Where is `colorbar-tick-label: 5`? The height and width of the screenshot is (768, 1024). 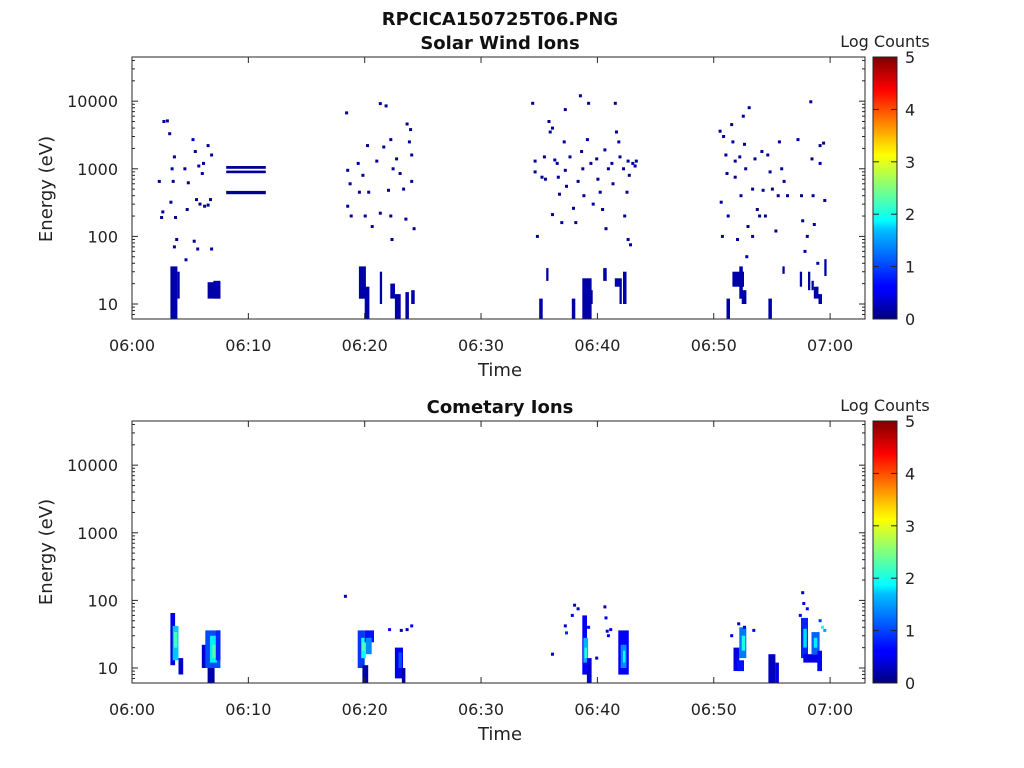
colorbar-tick-label: 5 is located at coordinates (910, 57).